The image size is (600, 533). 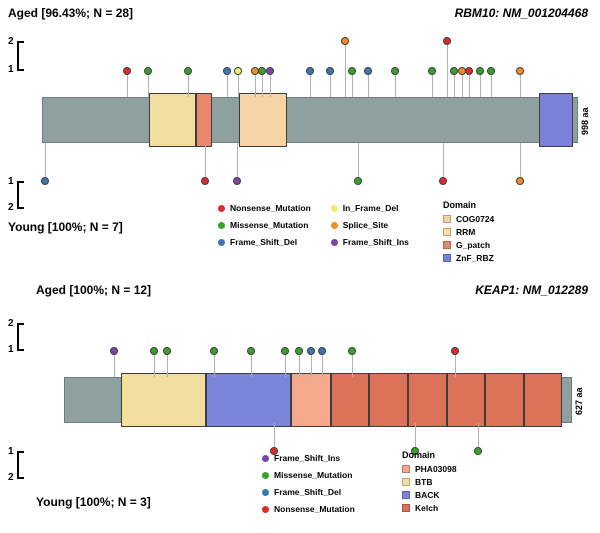 What do you see at coordinates (365, 225) in the screenshot?
I see `legend-label: Splice_Site` at bounding box center [365, 225].